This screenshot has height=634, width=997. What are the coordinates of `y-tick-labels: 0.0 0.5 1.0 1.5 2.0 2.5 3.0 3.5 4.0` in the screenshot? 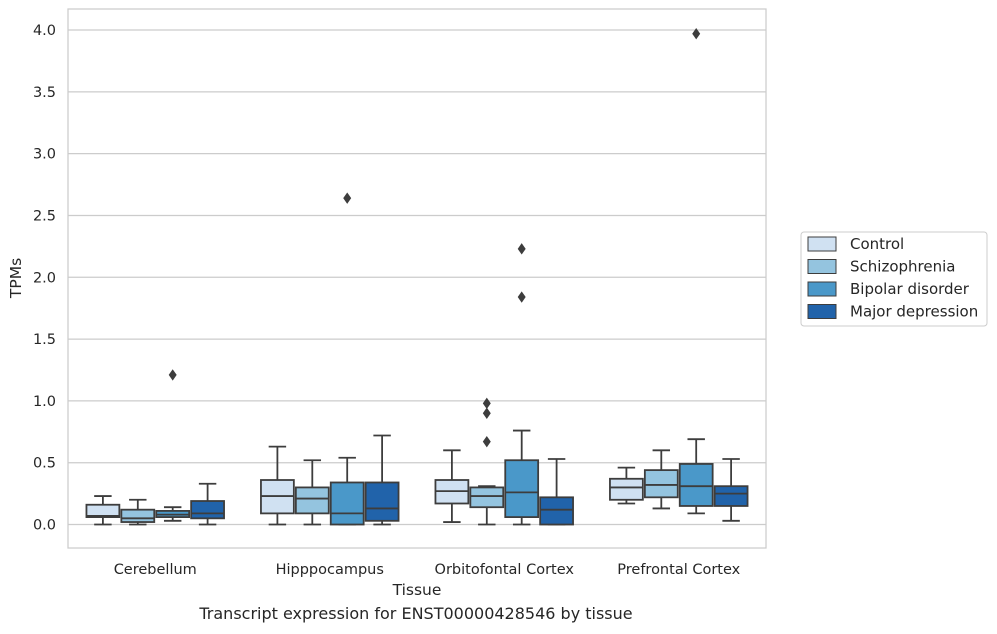 It's located at (44, 278).